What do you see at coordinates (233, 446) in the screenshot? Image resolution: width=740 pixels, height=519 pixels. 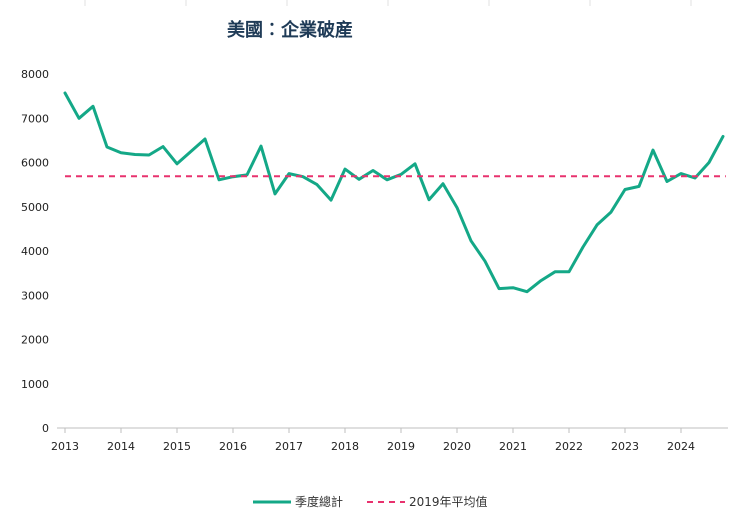 I see `x-tick-label: 2016` at bounding box center [233, 446].